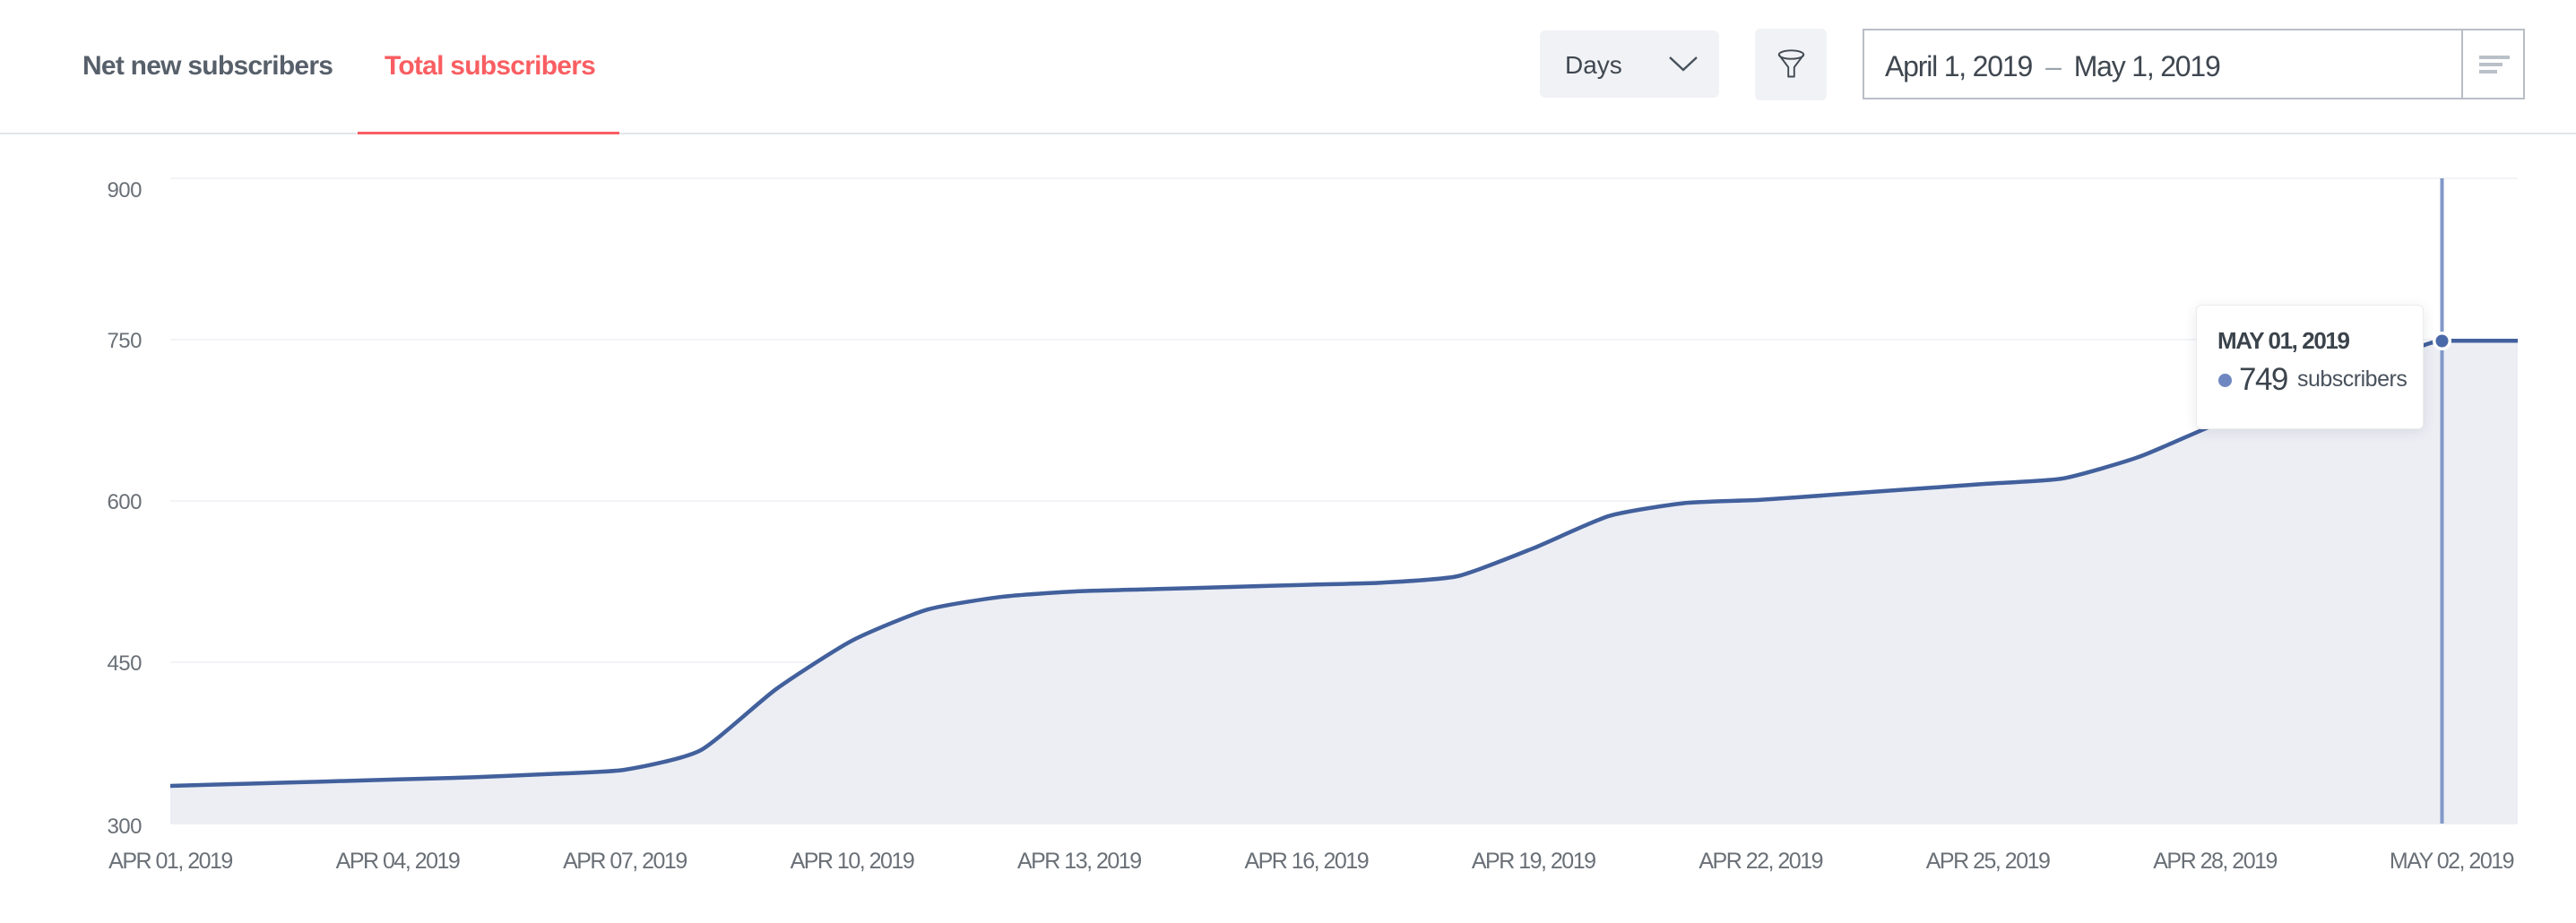 This screenshot has width=2576, height=923. What do you see at coordinates (852, 861) in the screenshot?
I see `svg-text: APR 10, 2019` at bounding box center [852, 861].